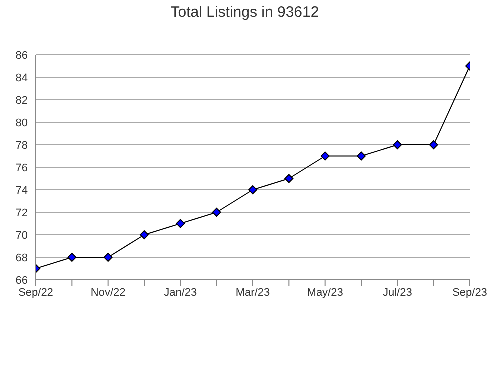  What do you see at coordinates (22, 123) in the screenshot?
I see `y-tick-label: 80` at bounding box center [22, 123].